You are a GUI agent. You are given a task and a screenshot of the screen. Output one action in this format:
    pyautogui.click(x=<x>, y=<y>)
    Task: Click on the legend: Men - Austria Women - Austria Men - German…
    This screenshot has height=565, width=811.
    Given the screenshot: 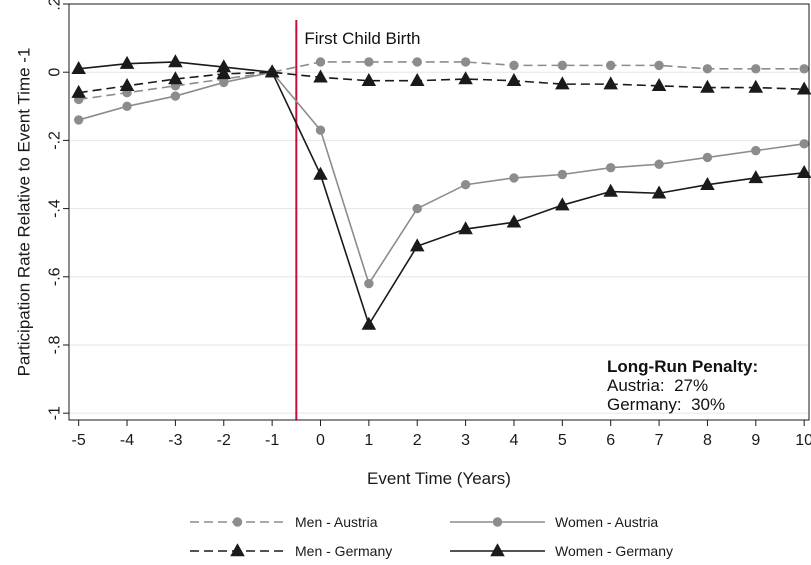 What is the action you would take?
    pyautogui.click(x=431, y=536)
    